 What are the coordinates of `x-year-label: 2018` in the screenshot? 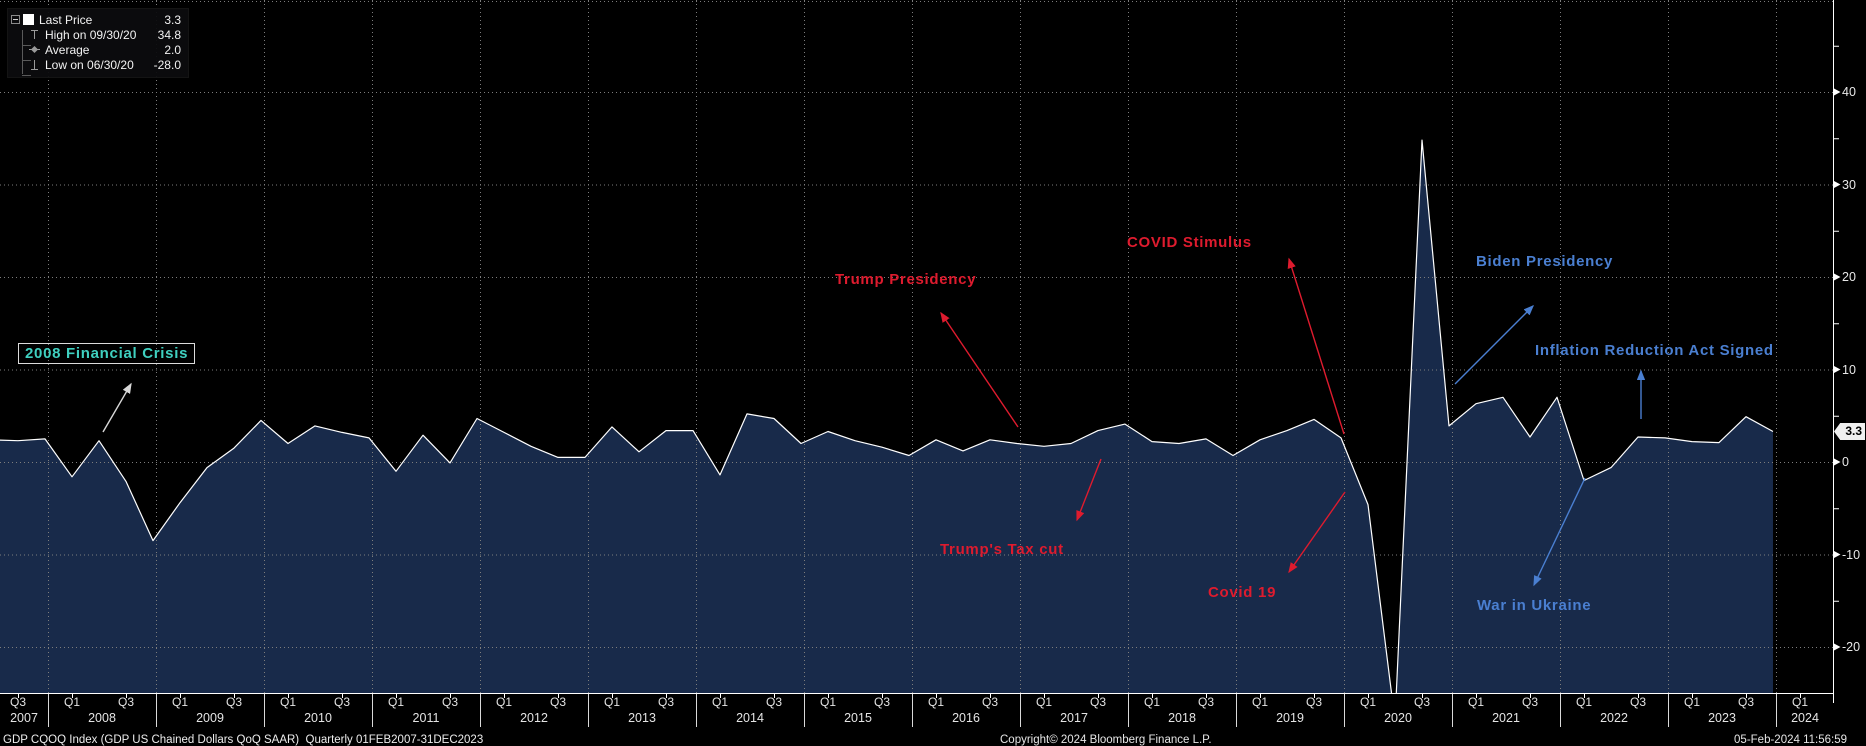 It's located at (1182, 718).